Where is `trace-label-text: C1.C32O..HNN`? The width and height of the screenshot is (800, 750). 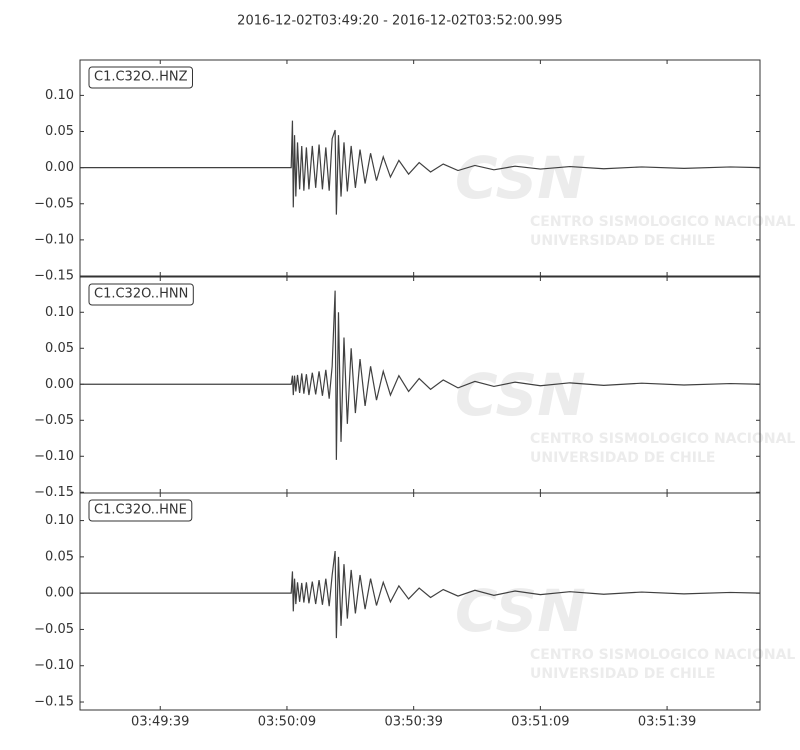 trace-label-text: C1.C32O..HNN is located at coordinates (141, 294).